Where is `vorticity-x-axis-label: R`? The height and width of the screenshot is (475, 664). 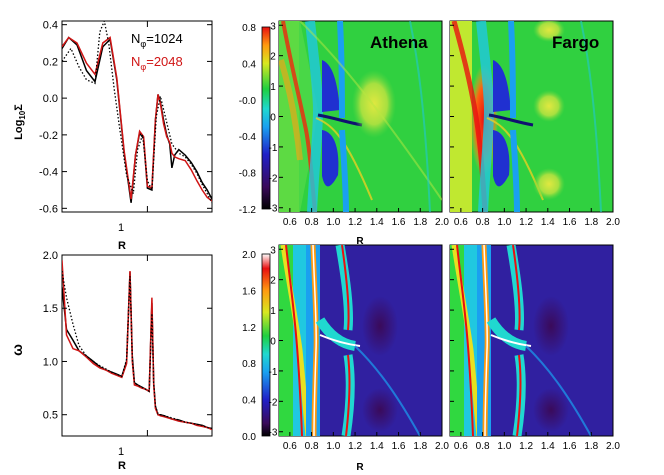 vorticity-x-axis-label: R is located at coordinates (122, 466).